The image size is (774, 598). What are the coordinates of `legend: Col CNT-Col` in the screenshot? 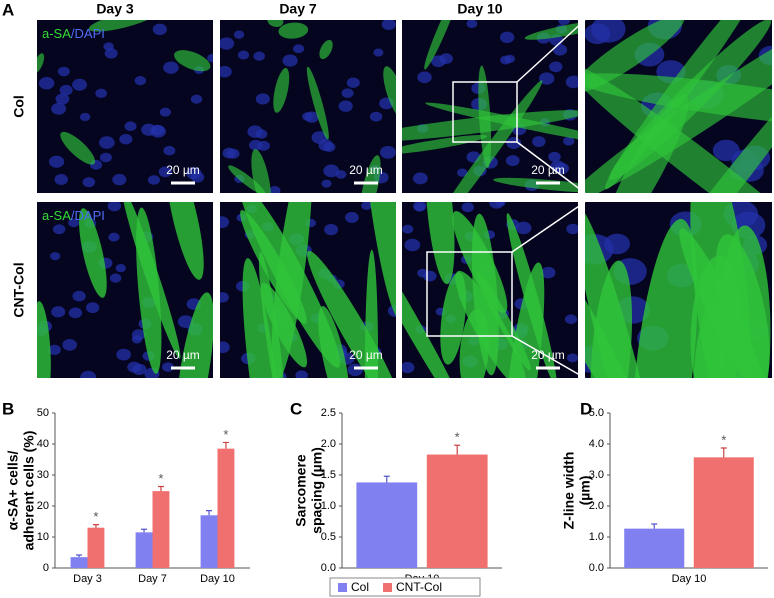 It's located at (405, 587).